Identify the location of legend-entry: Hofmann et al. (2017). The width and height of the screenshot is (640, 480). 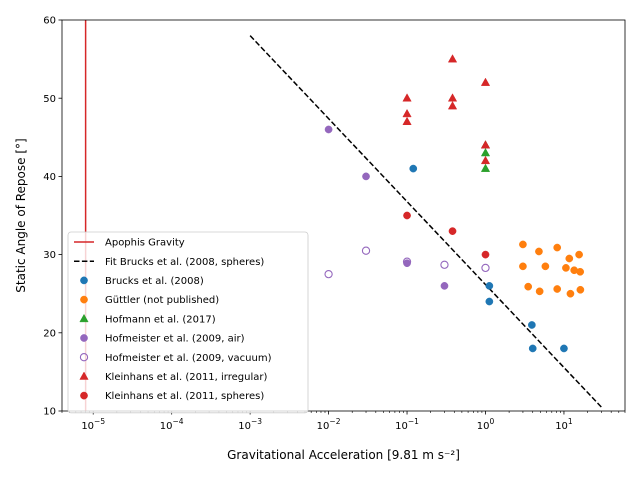
(147, 319).